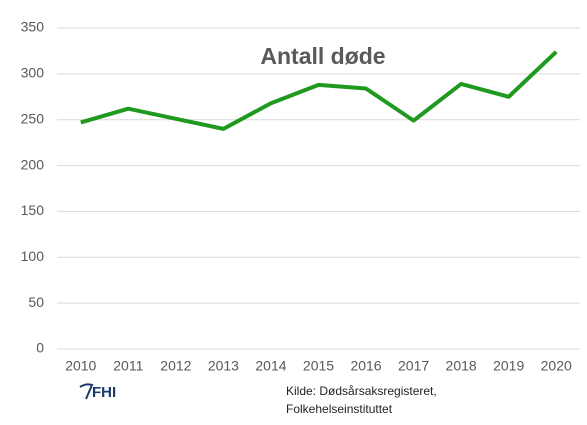 Image resolution: width=587 pixels, height=425 pixels. I want to click on x-tick-label: 2017, so click(413, 366).